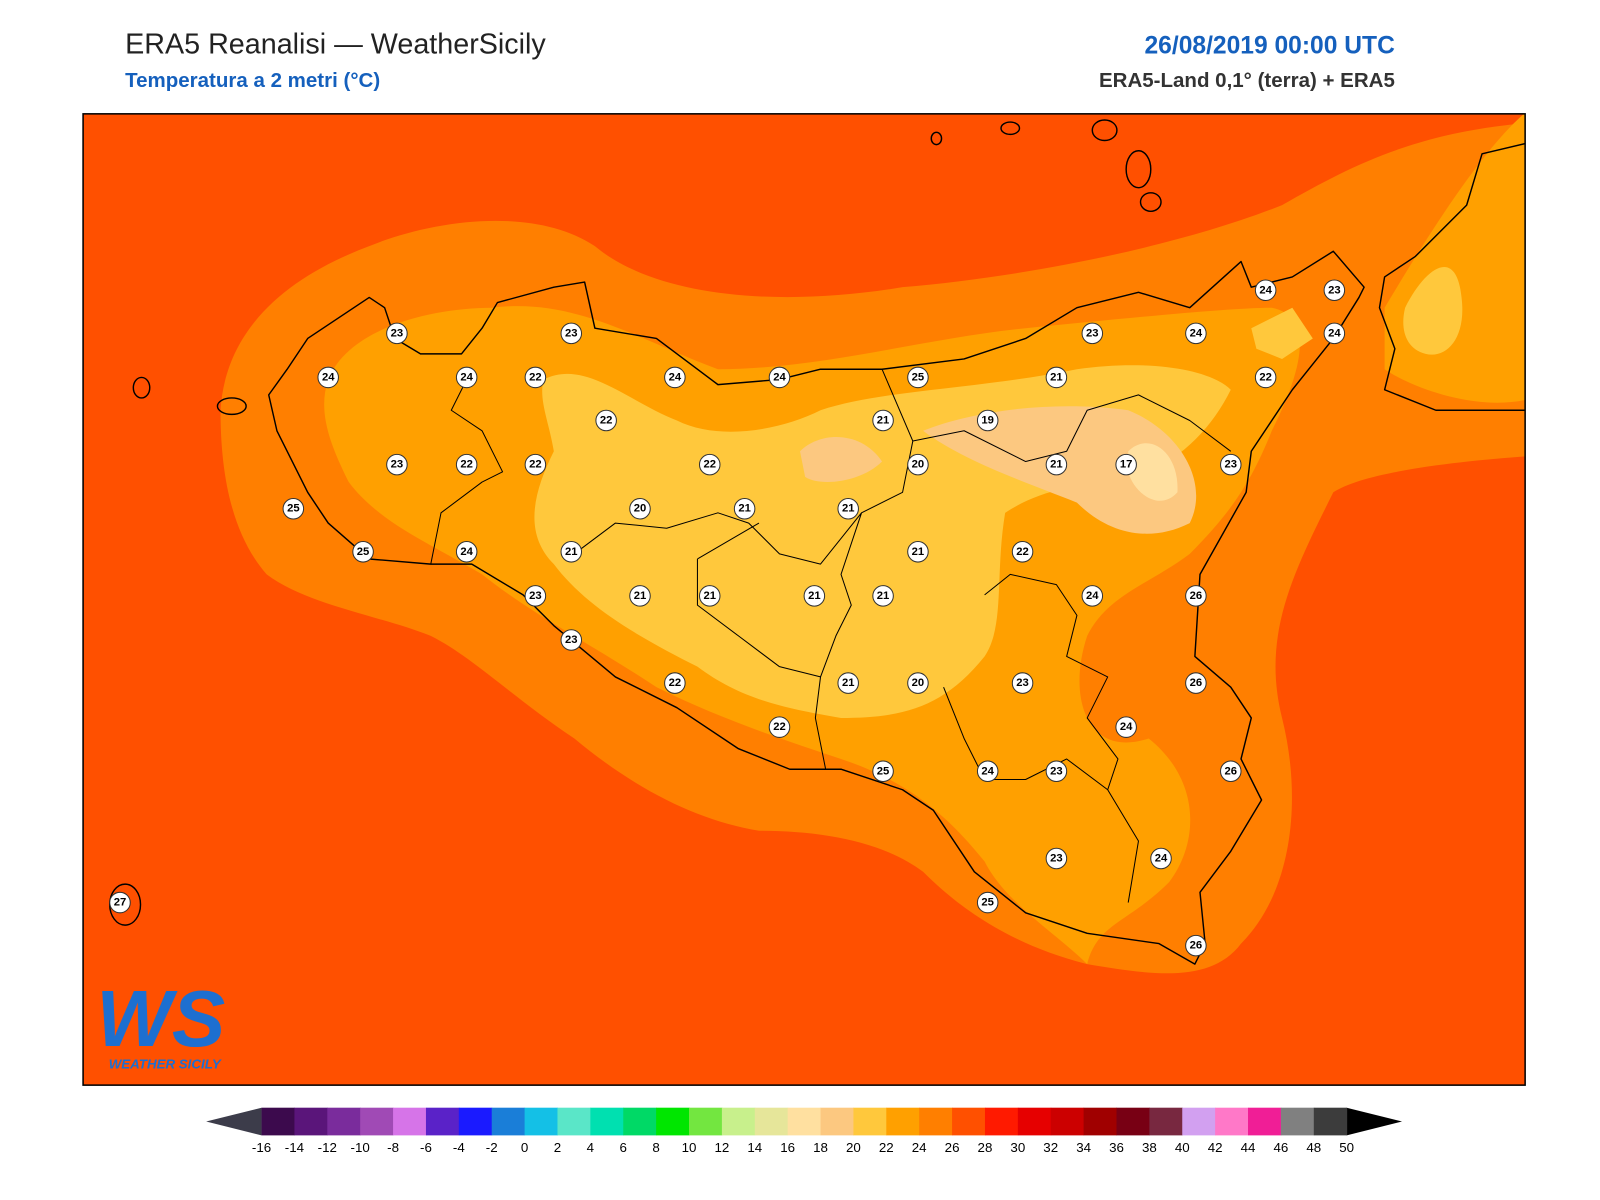 Image resolution: width=1600 pixels, height=1200 pixels. What do you see at coordinates (1346, 1147) in the screenshot?
I see `colorbar-tick-label: 50` at bounding box center [1346, 1147].